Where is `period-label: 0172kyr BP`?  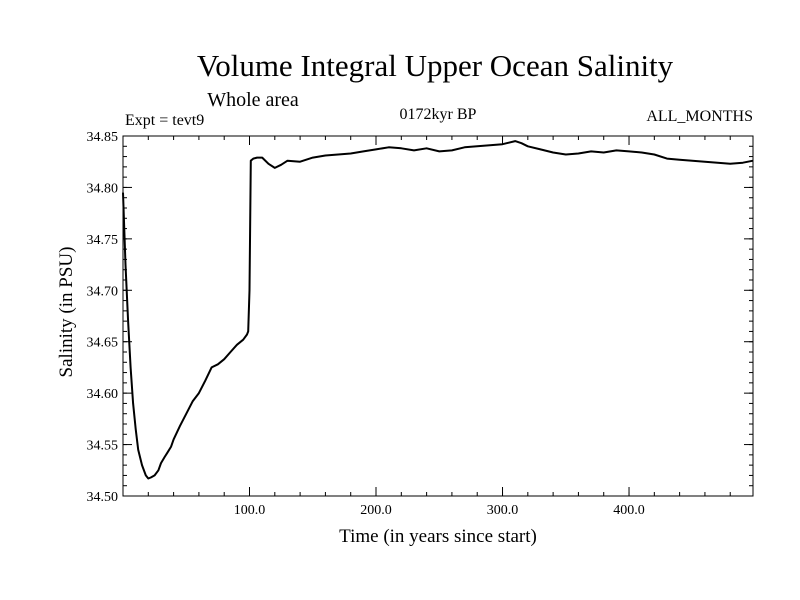
period-label: 0172kyr BP is located at coordinates (438, 114).